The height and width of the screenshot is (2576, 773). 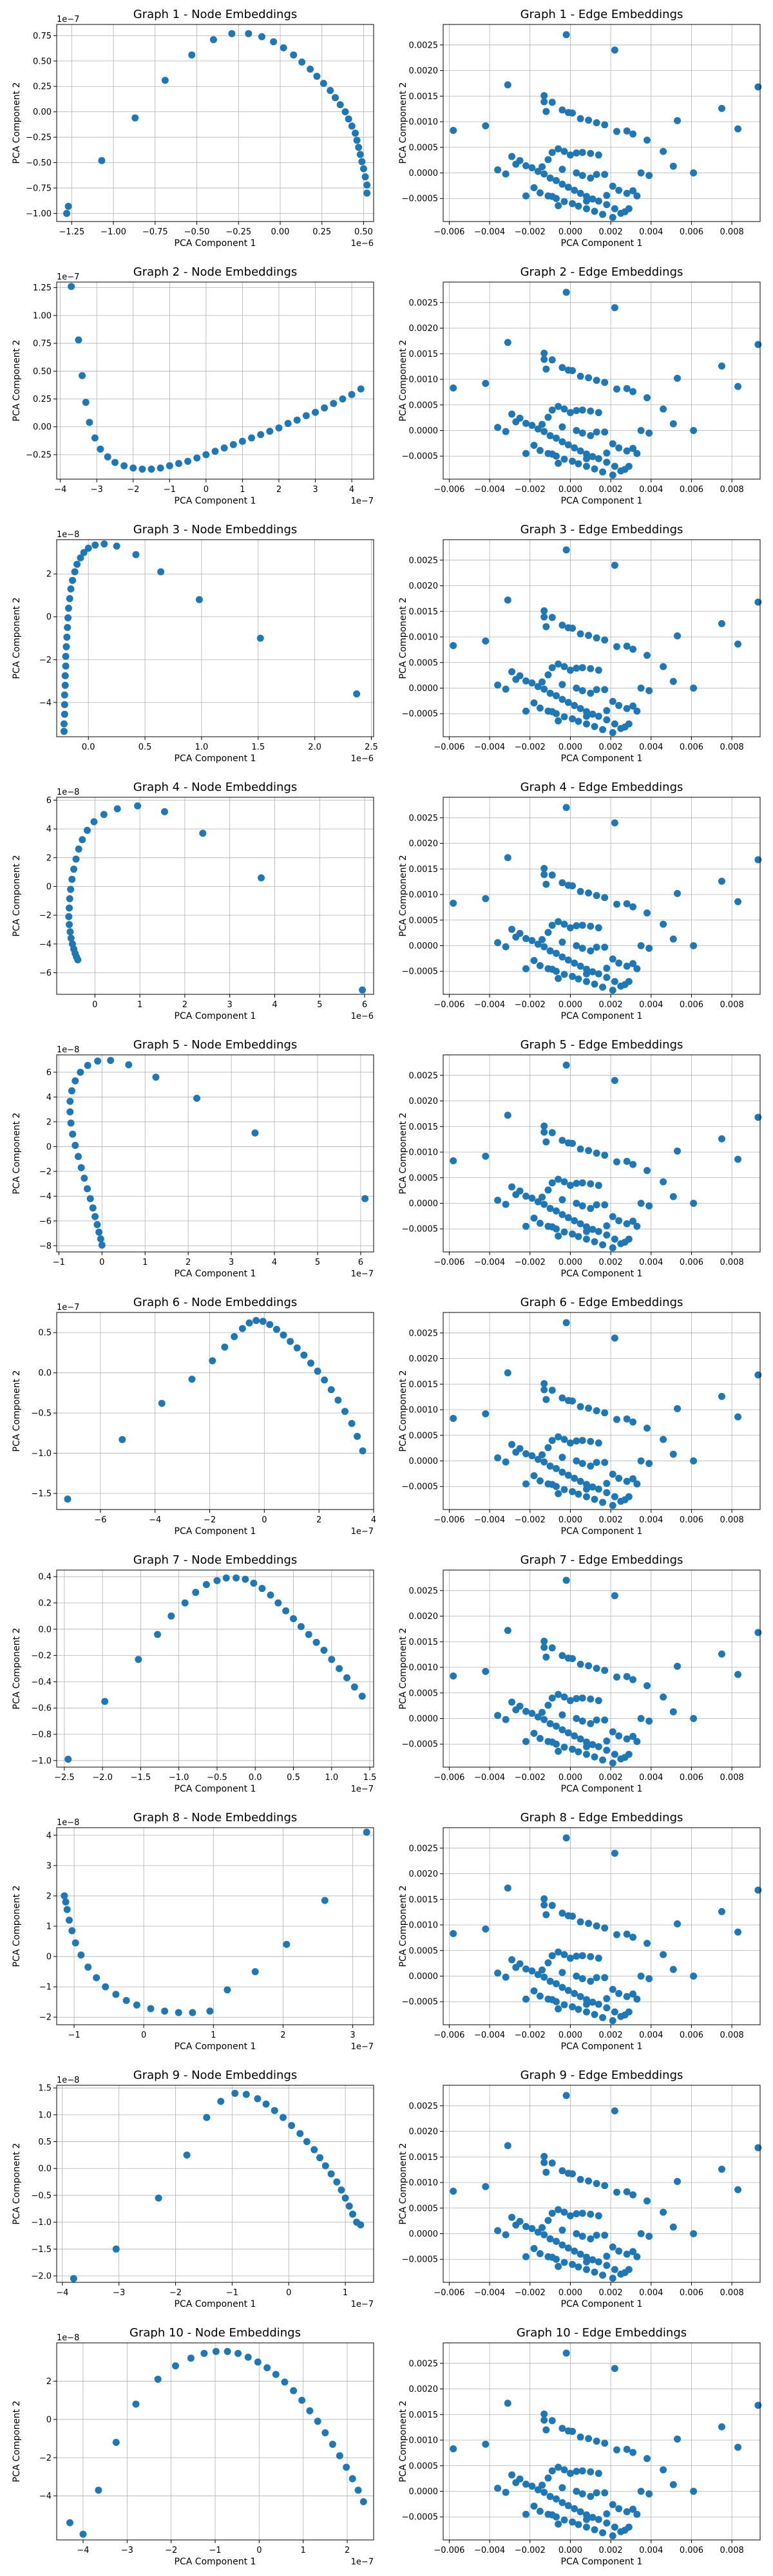 I want to click on node-chart-7-ylabel: PCA Component 2, so click(x=17, y=1669).